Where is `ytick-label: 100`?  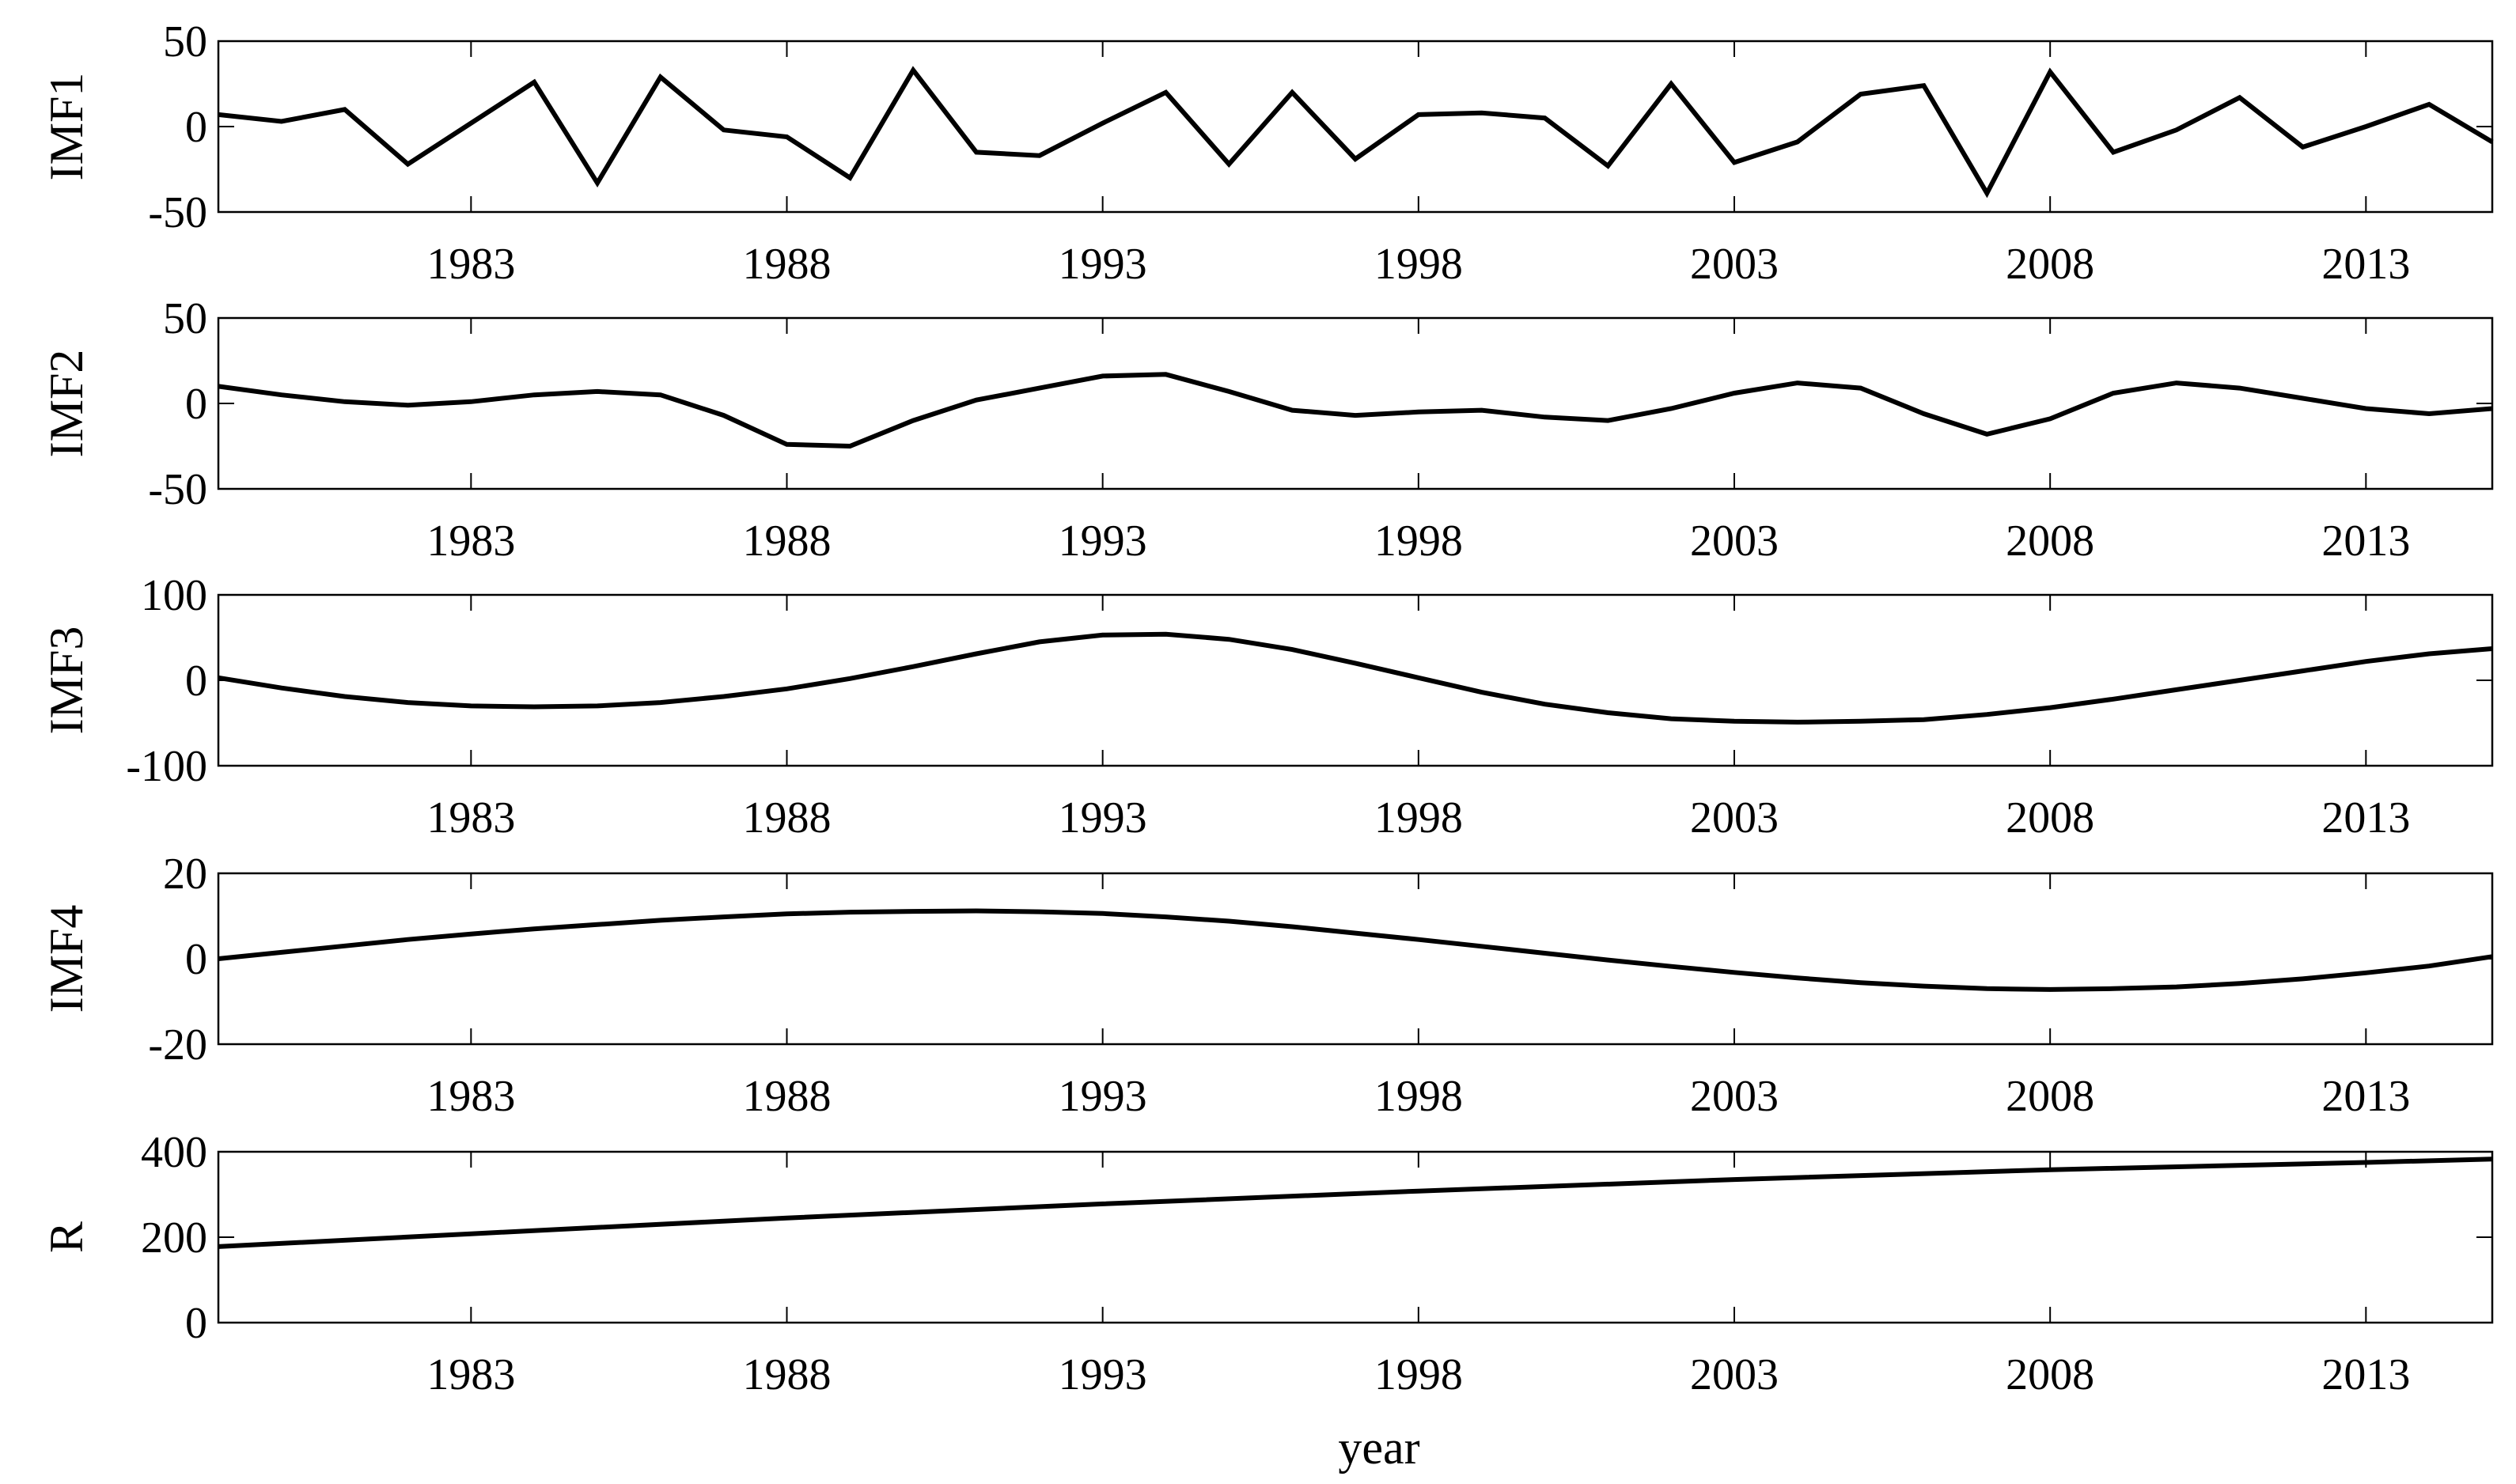 ytick-label: 100 is located at coordinates (174, 595).